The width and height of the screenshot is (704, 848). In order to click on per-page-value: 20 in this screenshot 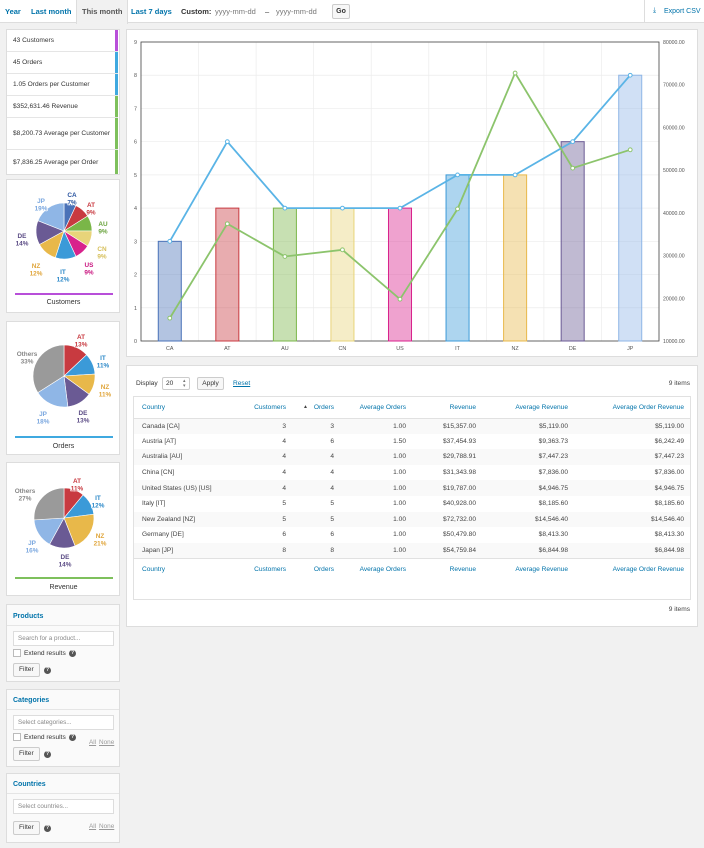, I will do `click(170, 383)`.